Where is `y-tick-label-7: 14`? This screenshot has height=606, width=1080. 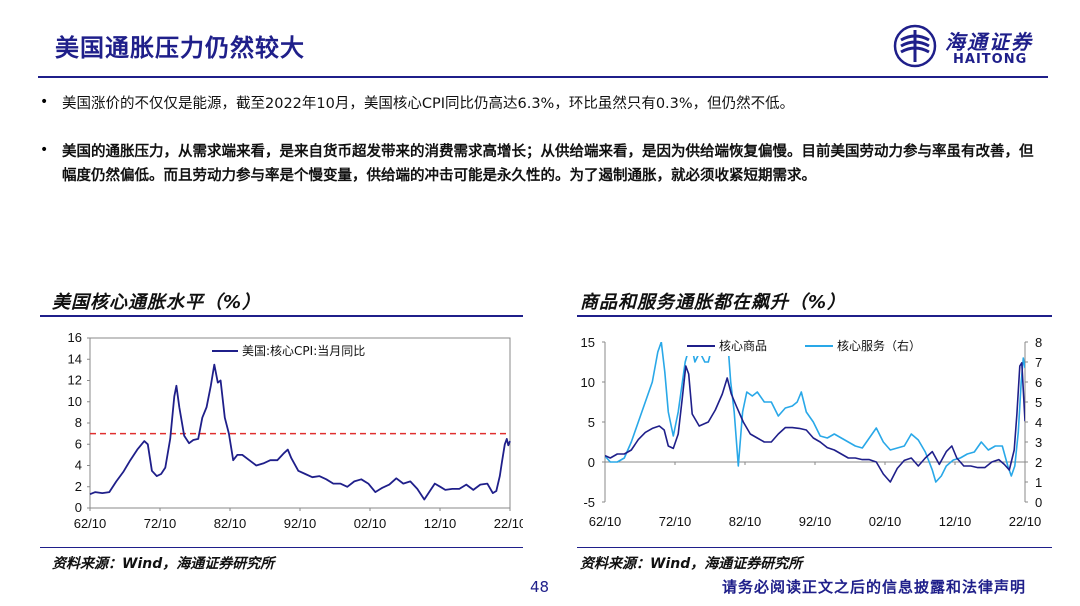
y-tick-label-7: 14 is located at coordinates (75, 358).